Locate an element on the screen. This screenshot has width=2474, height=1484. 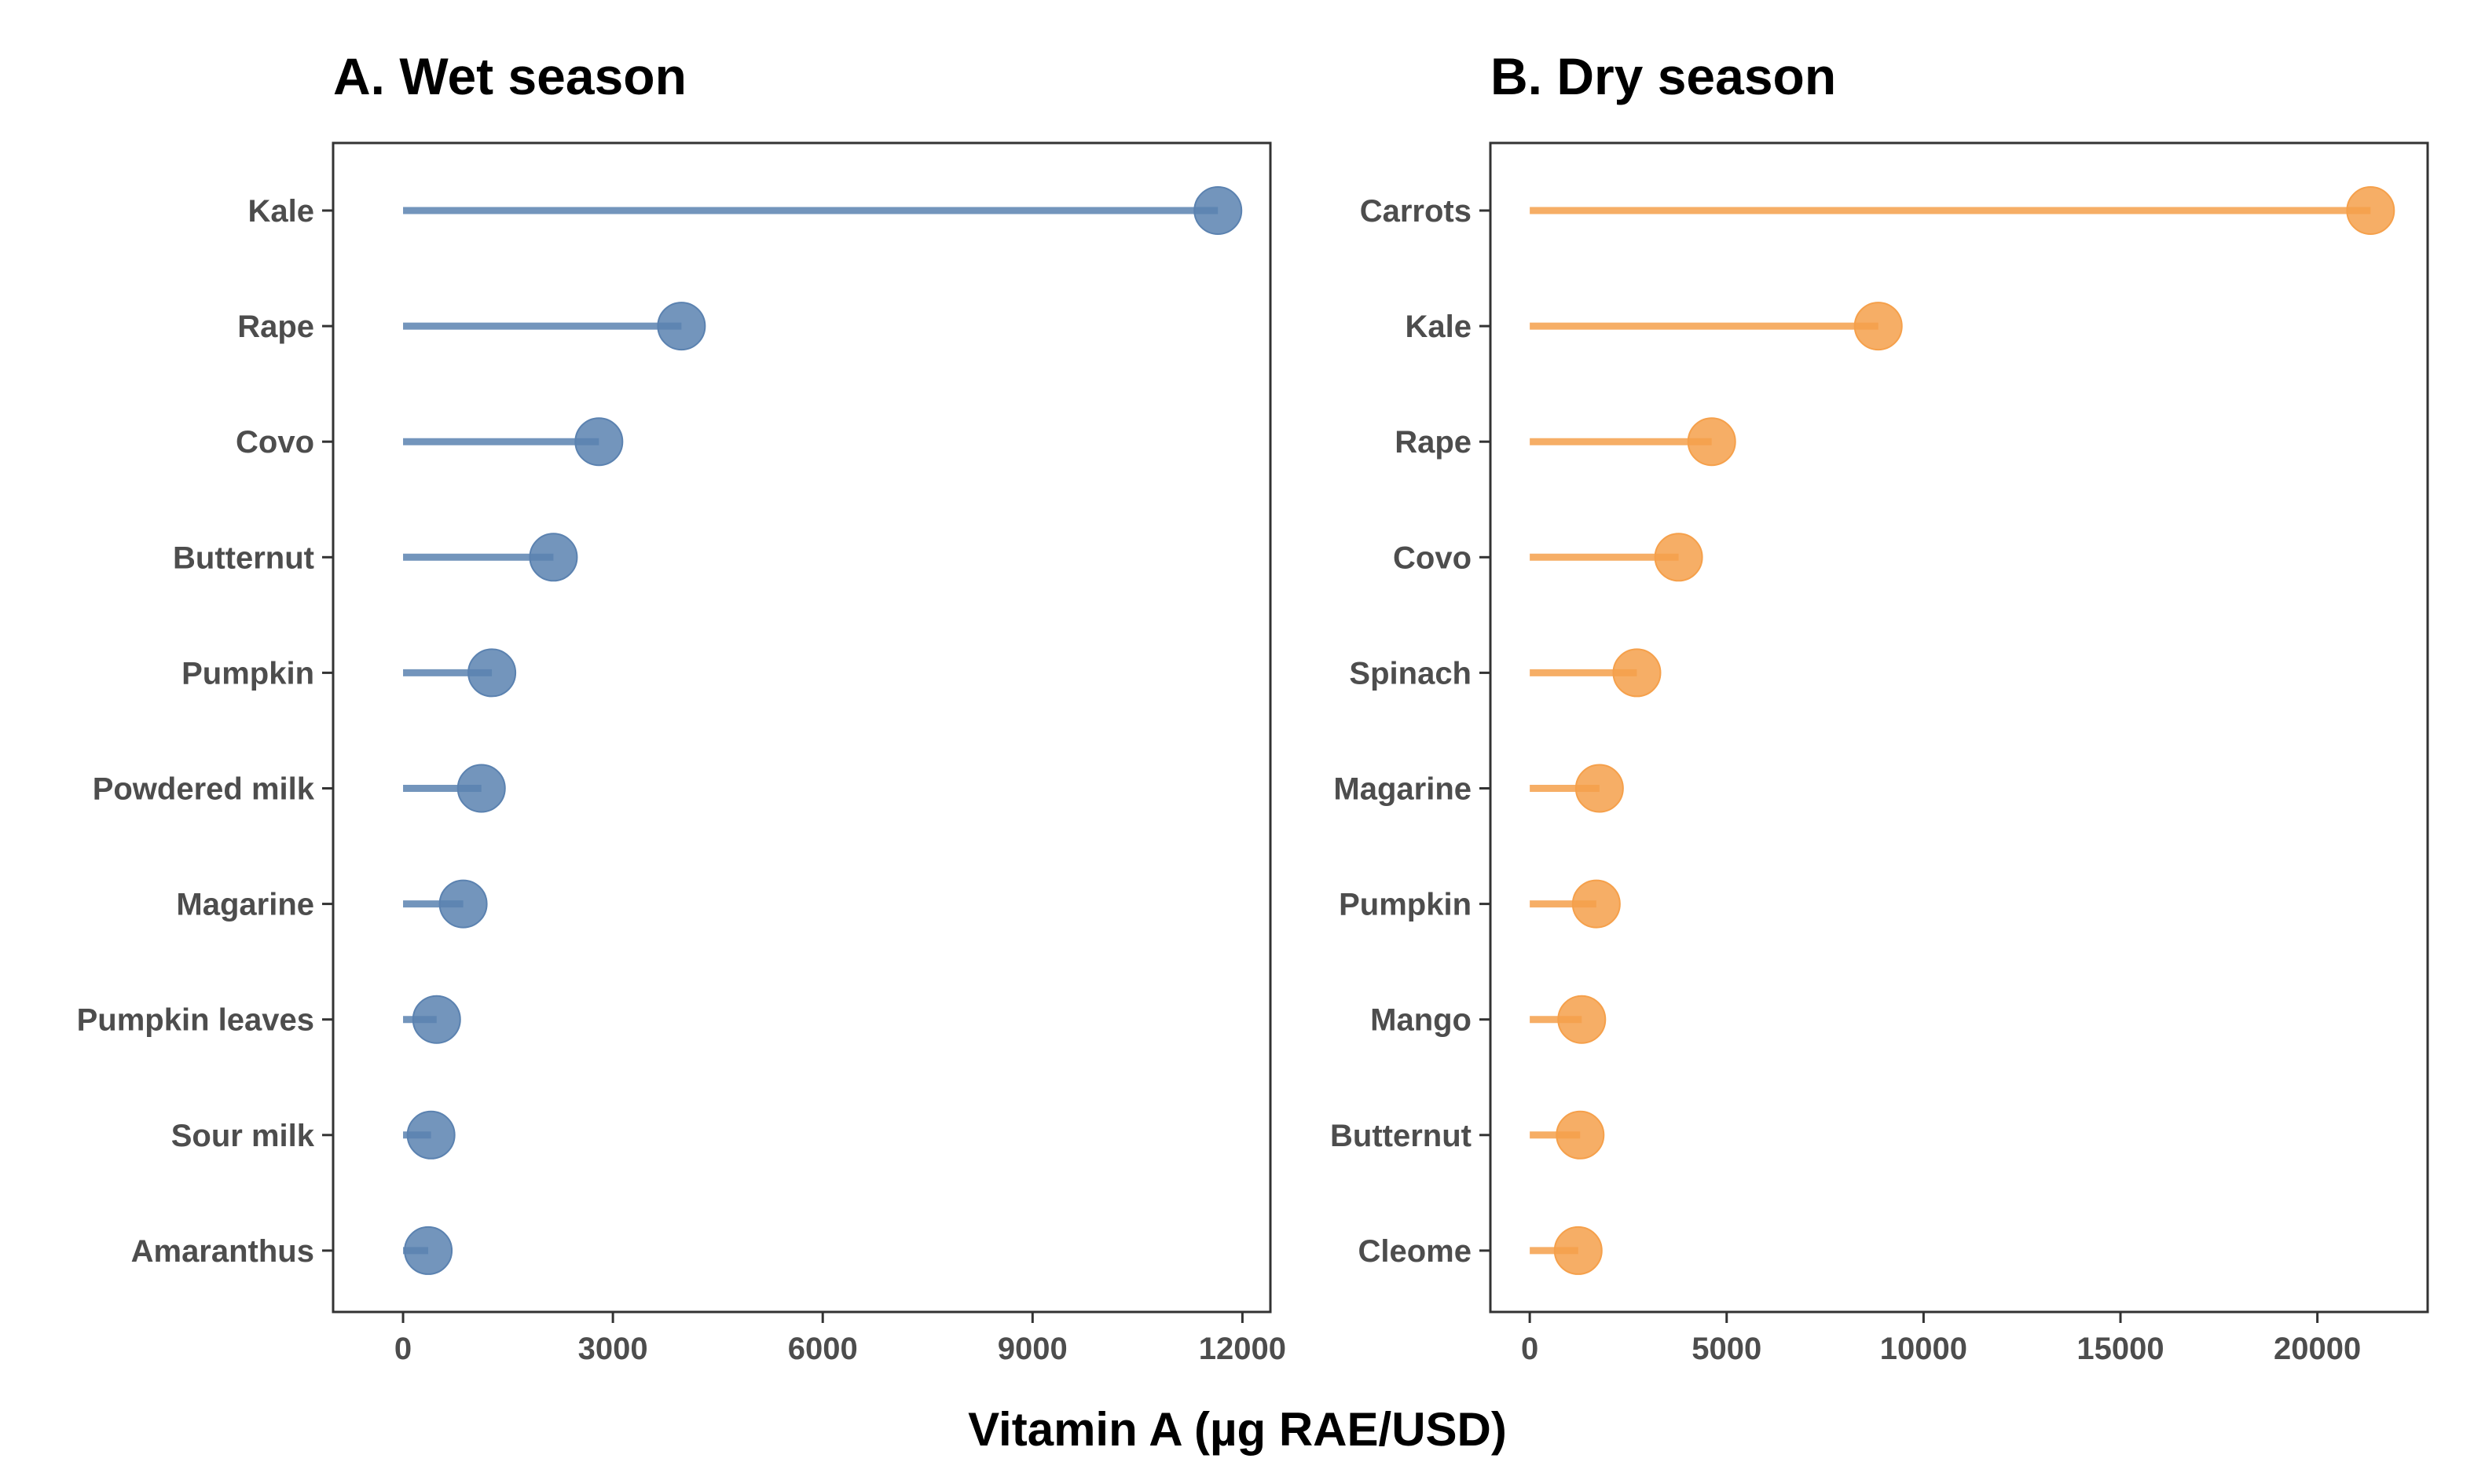
point-amaranthus is located at coordinates (428, 1250).